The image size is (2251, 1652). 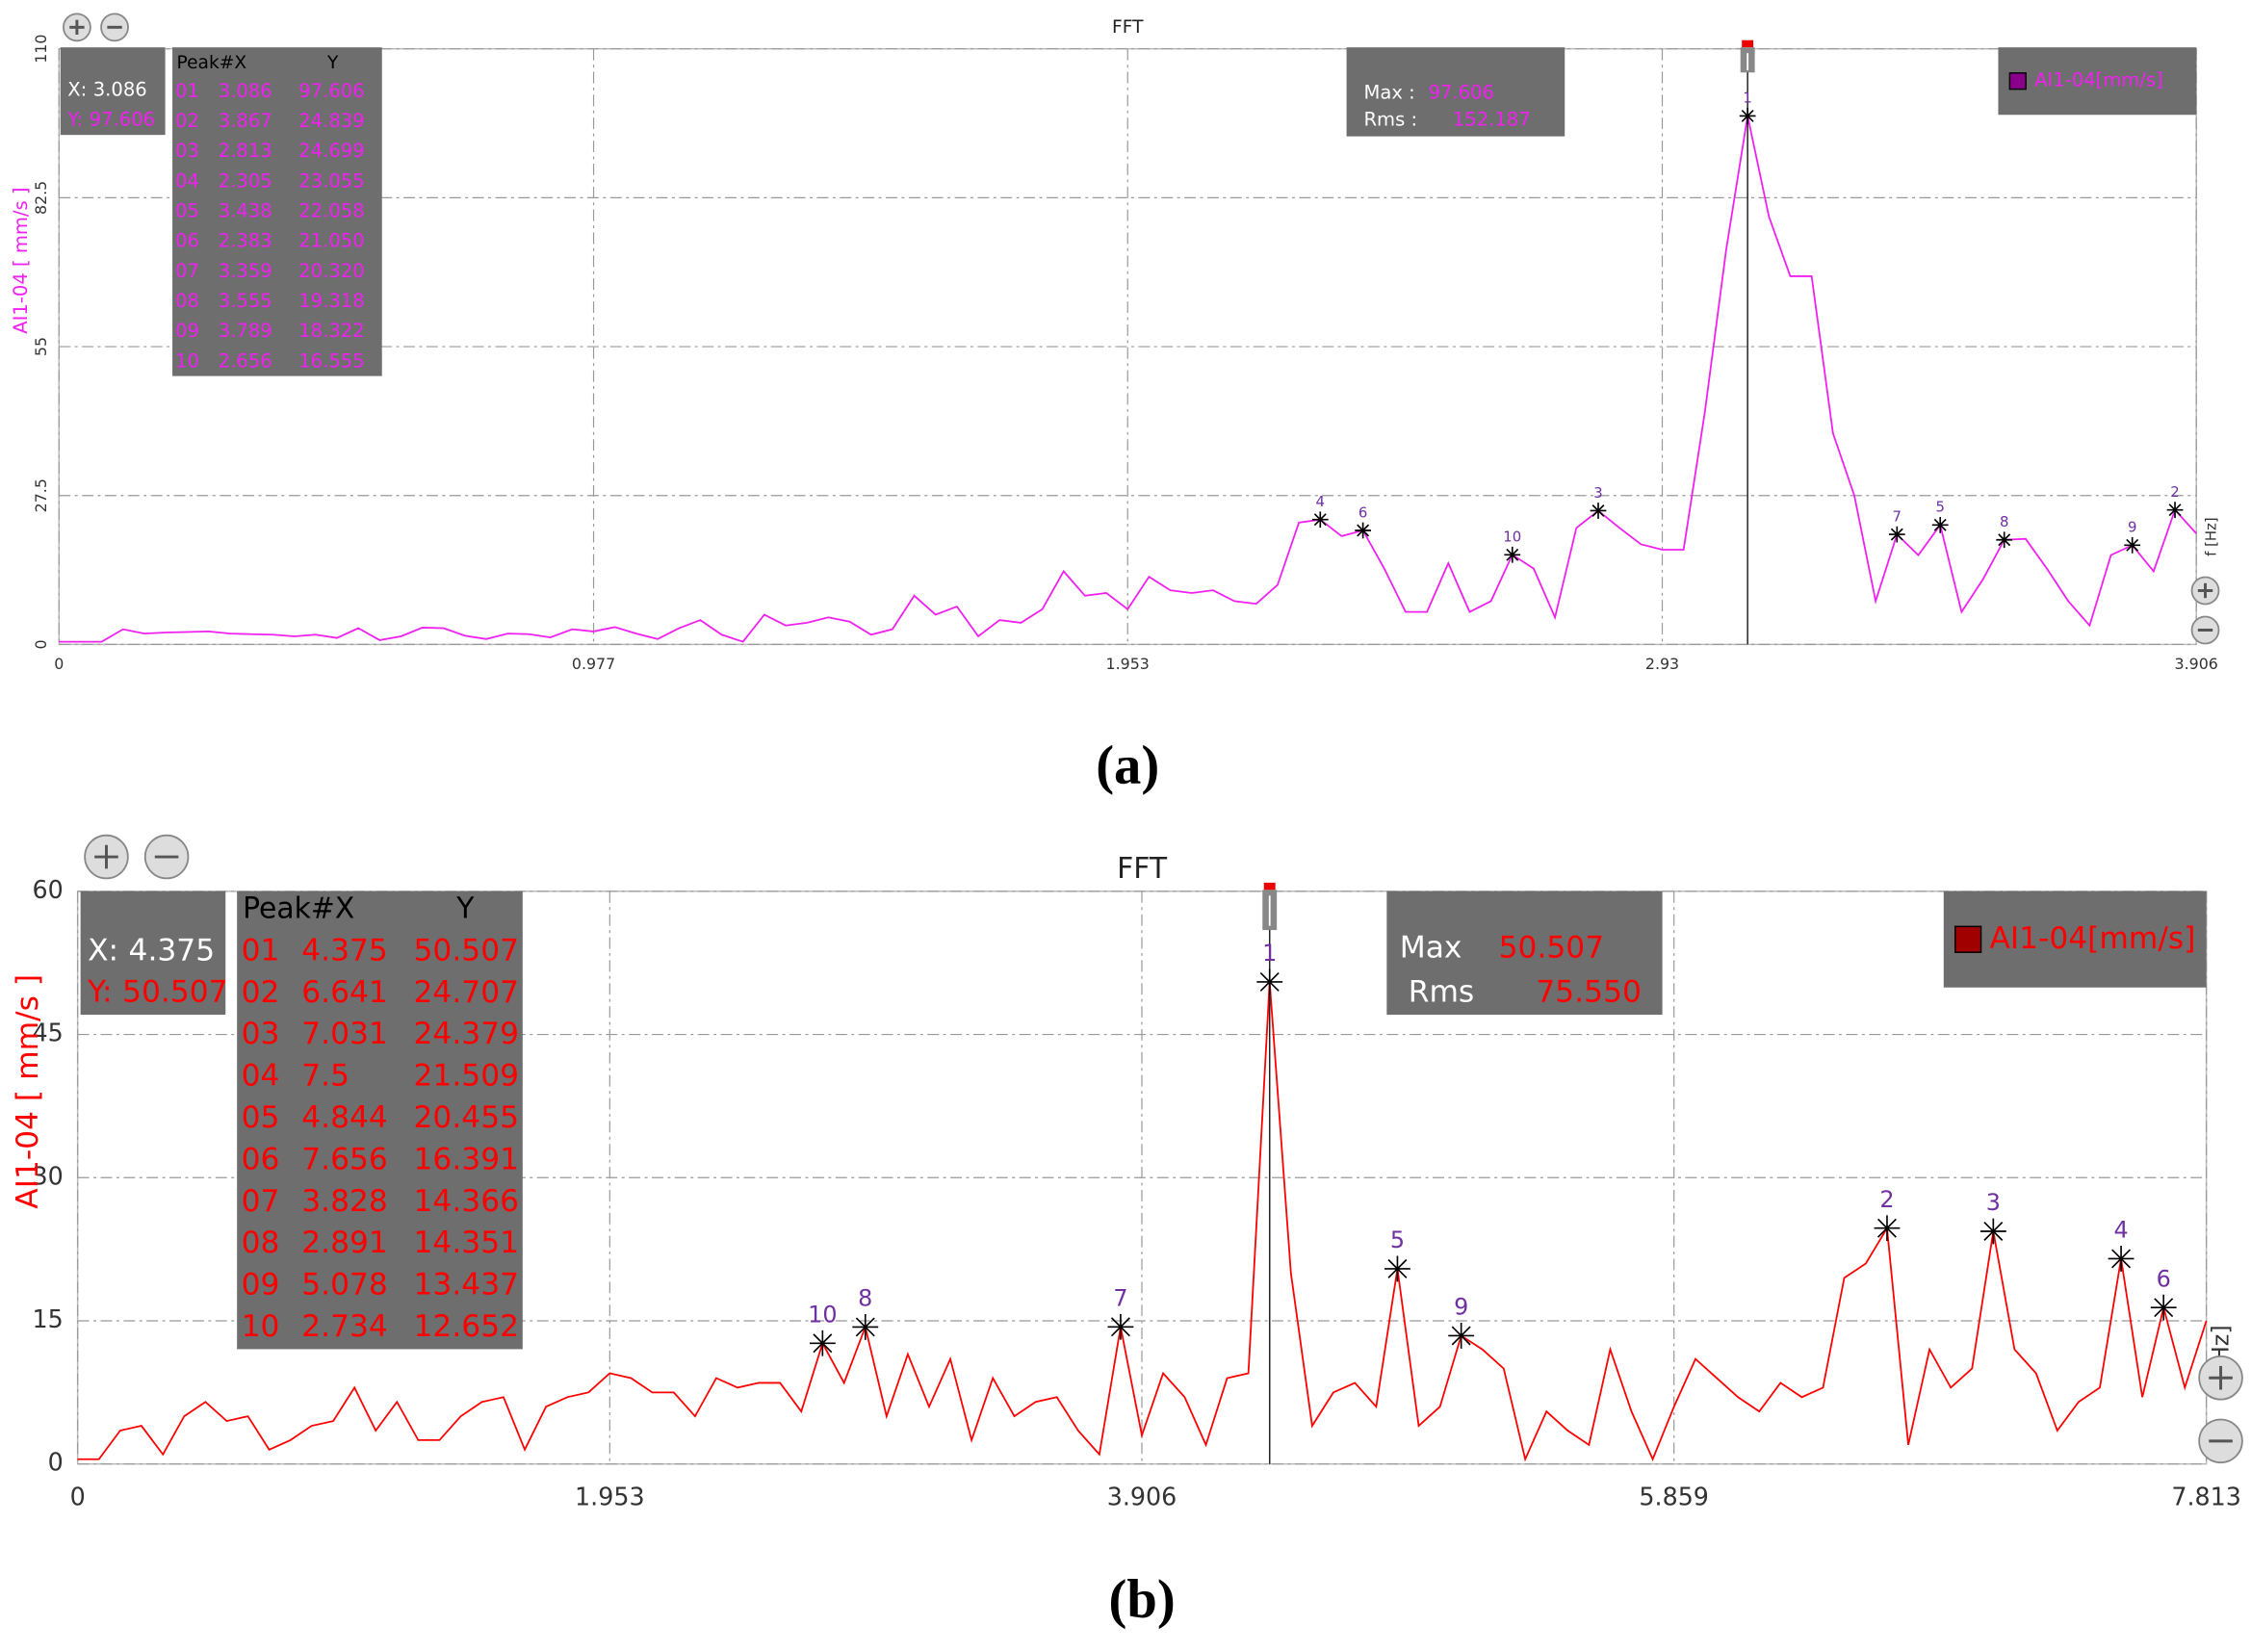 What do you see at coordinates (331, 301) in the screenshot?
I see `peak-y: 19.318` at bounding box center [331, 301].